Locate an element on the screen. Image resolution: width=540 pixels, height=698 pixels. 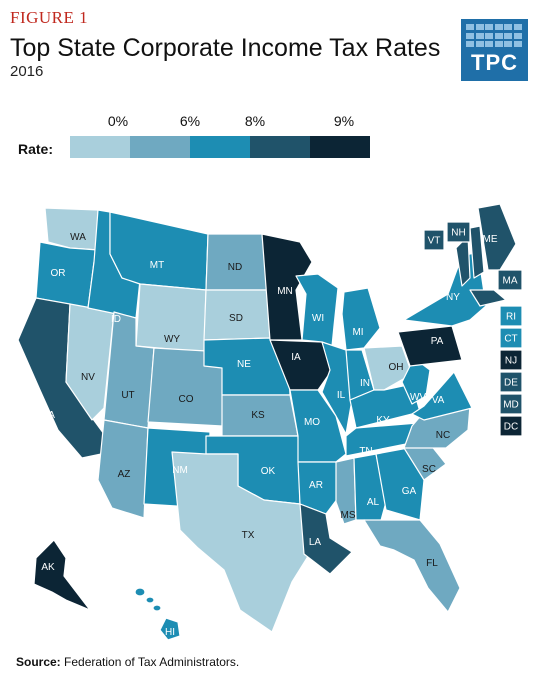
state-label-ma: MA is located at coordinates (510, 281).